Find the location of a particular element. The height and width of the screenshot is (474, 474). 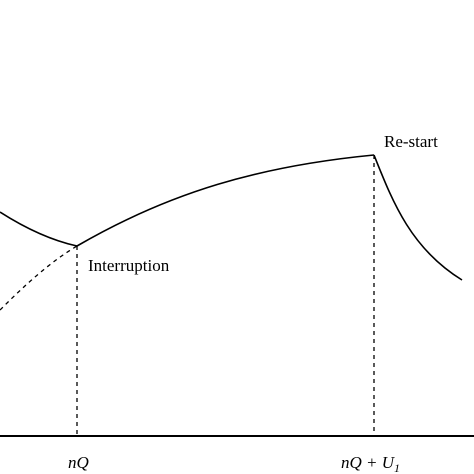

restart-label: Re-start is located at coordinates (411, 141).